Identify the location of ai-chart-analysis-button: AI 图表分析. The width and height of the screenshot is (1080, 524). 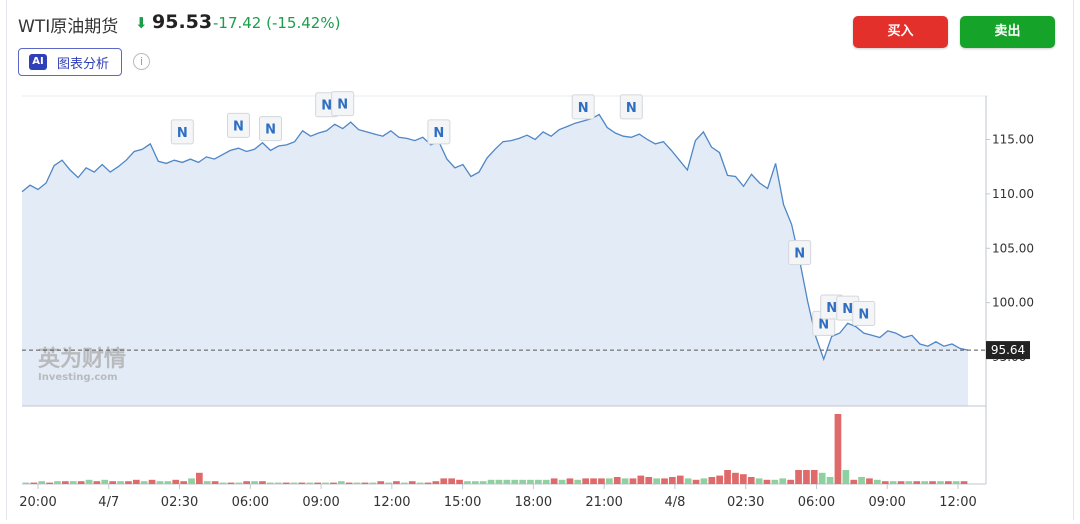
(70, 62).